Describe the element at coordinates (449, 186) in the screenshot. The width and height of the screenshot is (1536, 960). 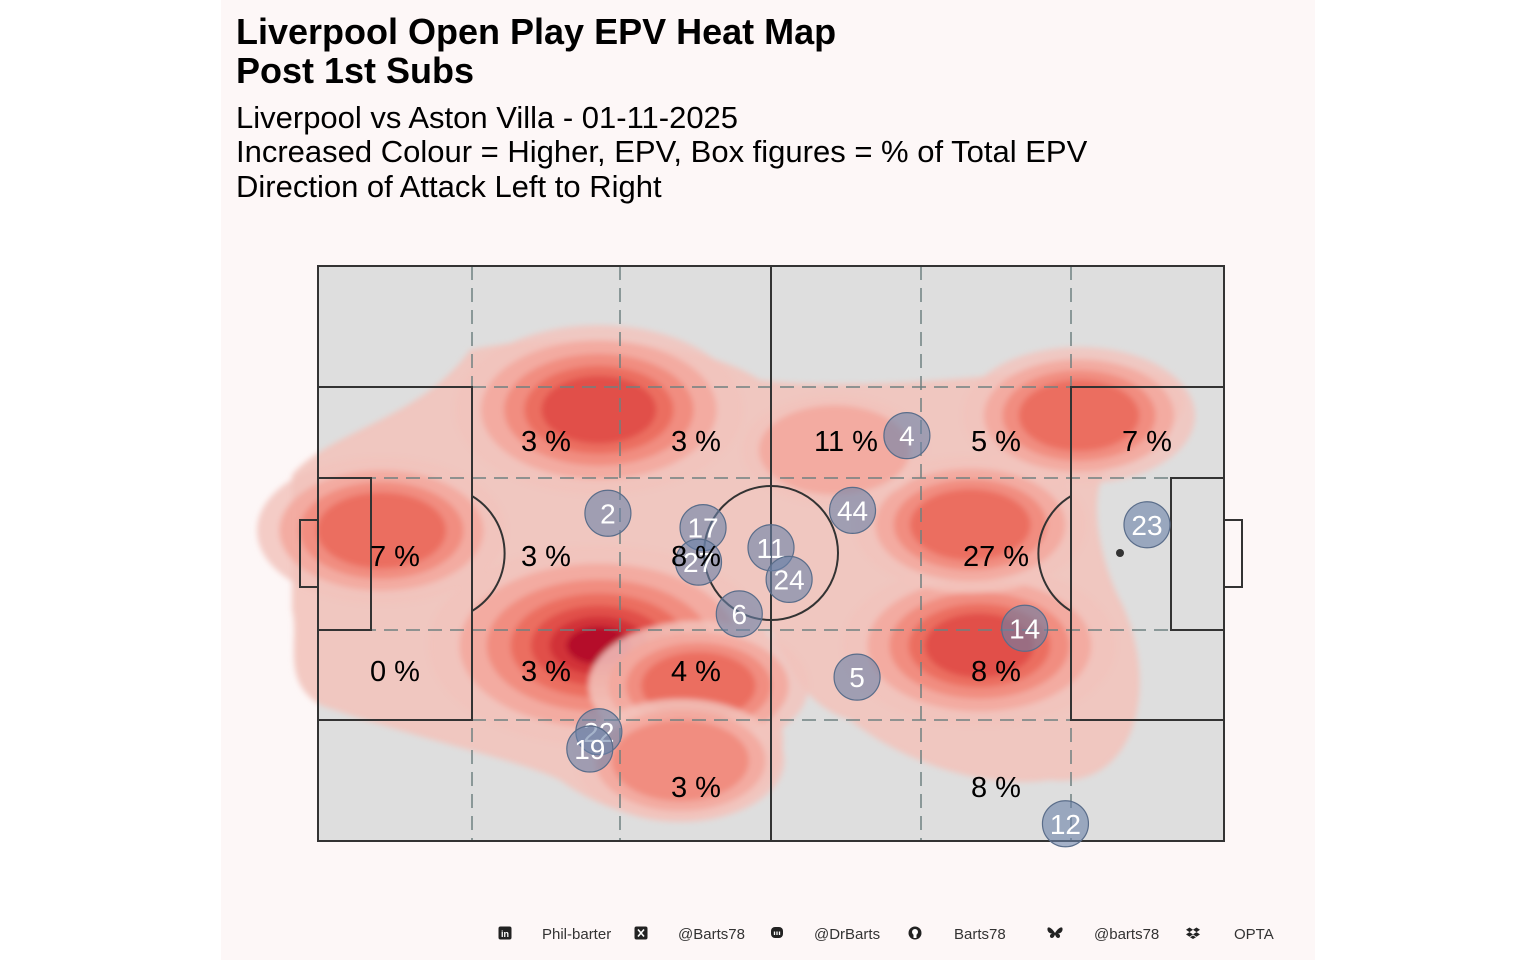
I see `chart-subtitle-line3: Direction of Attack Left to Right` at that location.